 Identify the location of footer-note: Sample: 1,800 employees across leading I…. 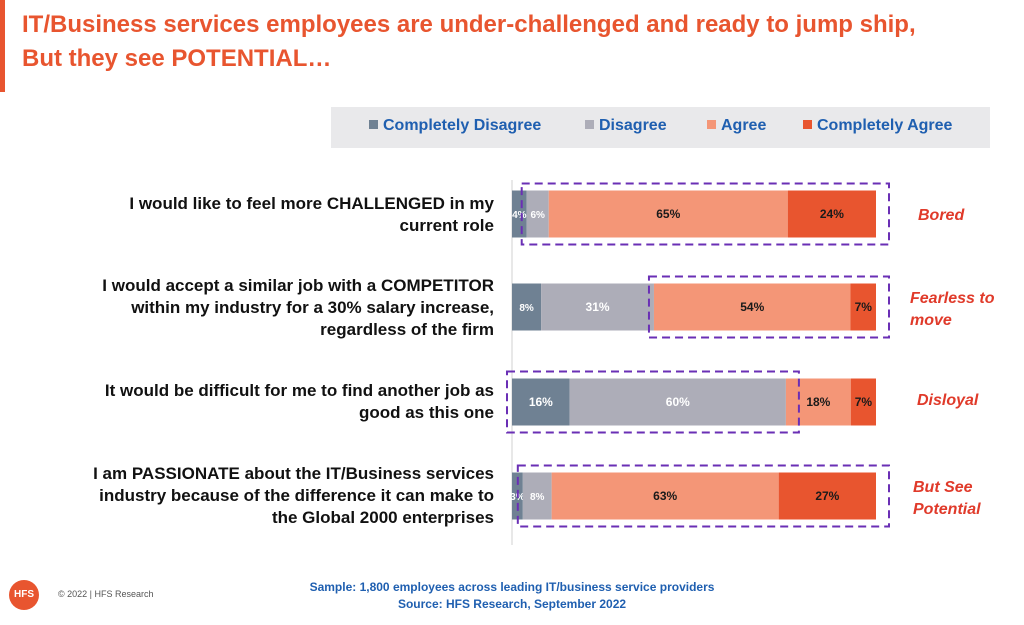
(512, 596).